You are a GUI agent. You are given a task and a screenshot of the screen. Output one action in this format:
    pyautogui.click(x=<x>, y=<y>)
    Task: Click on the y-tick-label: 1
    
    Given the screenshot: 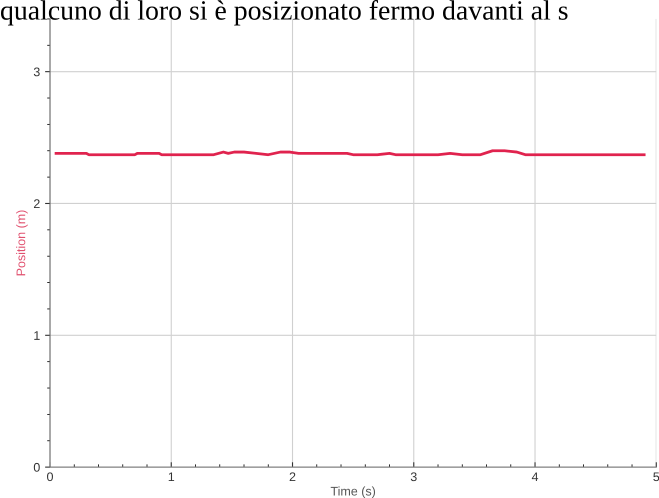 What is the action you would take?
    pyautogui.click(x=37, y=335)
    